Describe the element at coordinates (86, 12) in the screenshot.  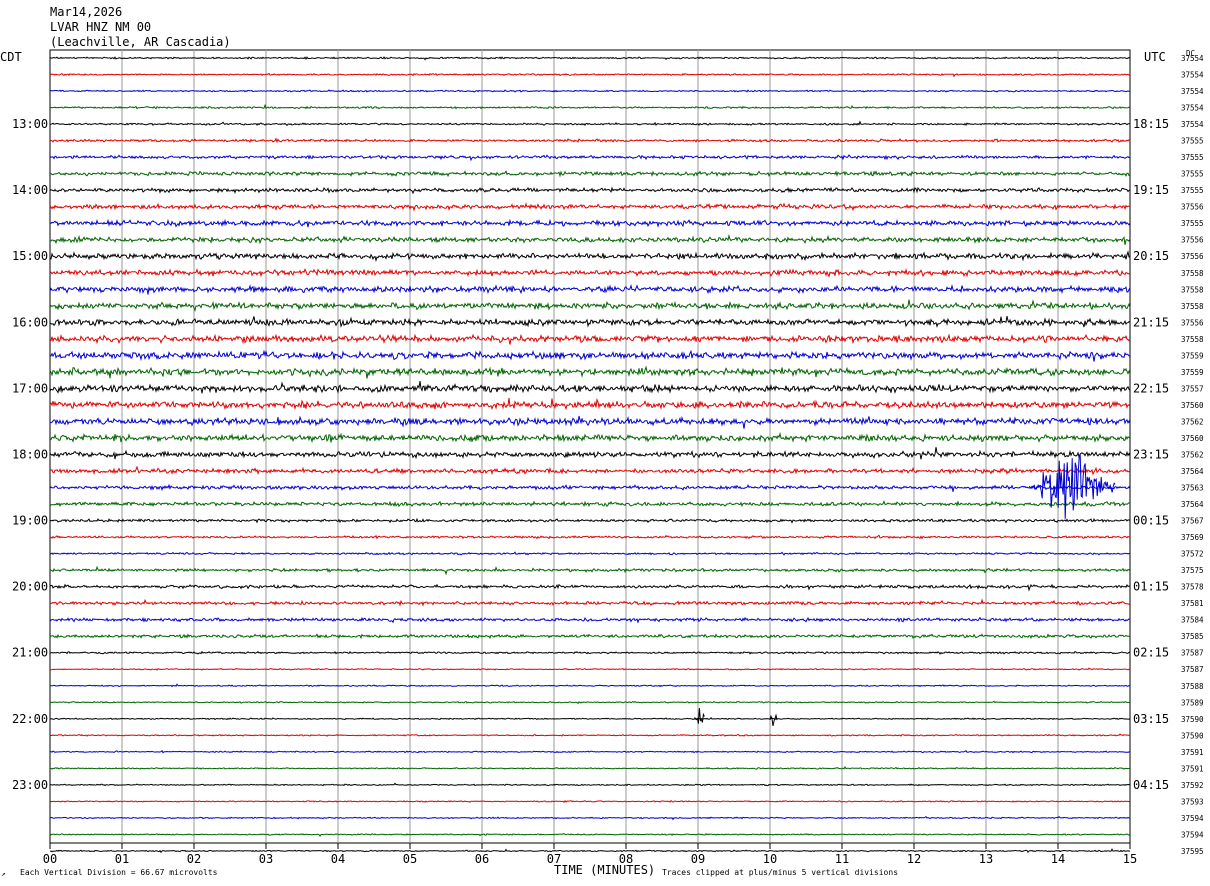
I see `header-date: Mar14,2026` at that location.